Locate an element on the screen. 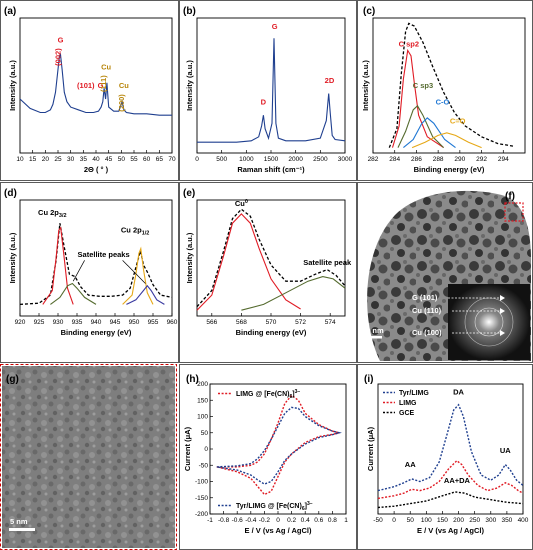  x-tick-label-d: 940 is located at coordinates (96, 322).